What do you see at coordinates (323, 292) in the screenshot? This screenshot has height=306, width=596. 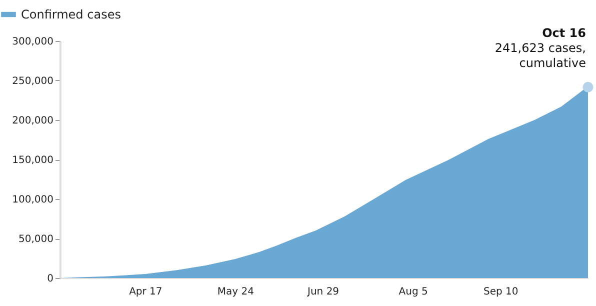 I see `x-tick-label: Jun 29` at bounding box center [323, 292].